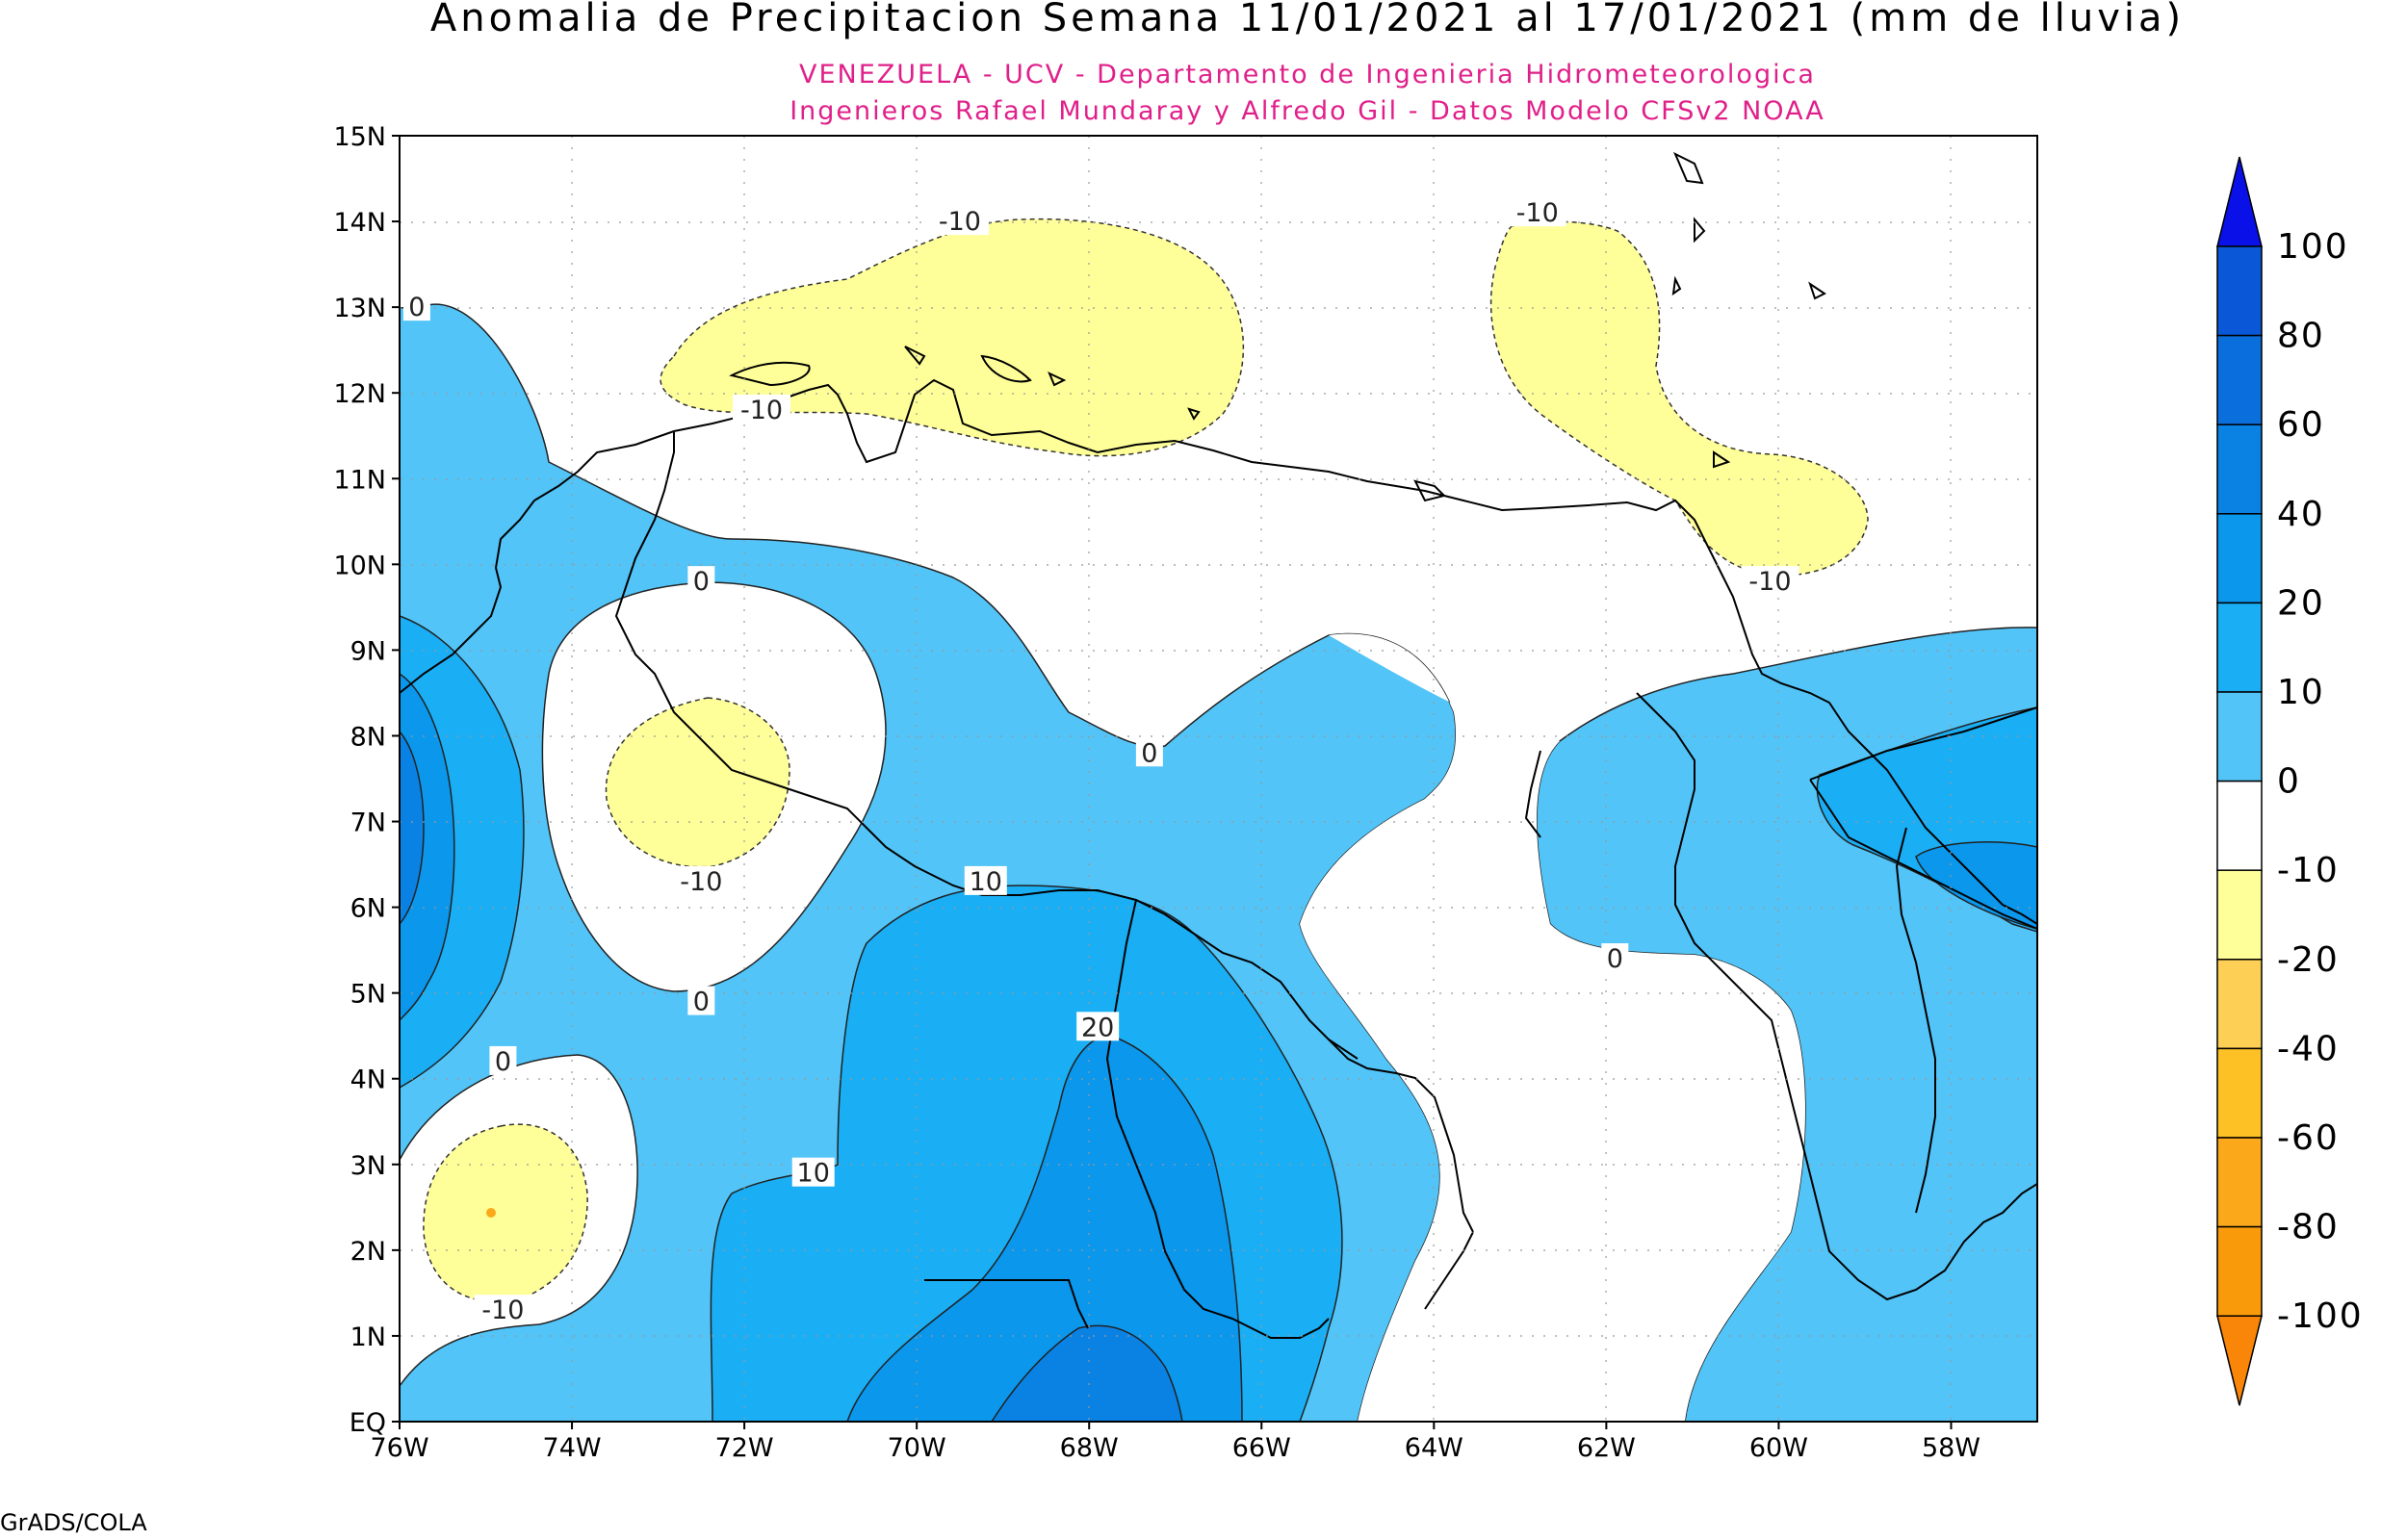 The width and height of the screenshot is (2407, 1540). Describe the element at coordinates (359, 308) in the screenshot. I see `lat-tick-label: 13N` at that location.